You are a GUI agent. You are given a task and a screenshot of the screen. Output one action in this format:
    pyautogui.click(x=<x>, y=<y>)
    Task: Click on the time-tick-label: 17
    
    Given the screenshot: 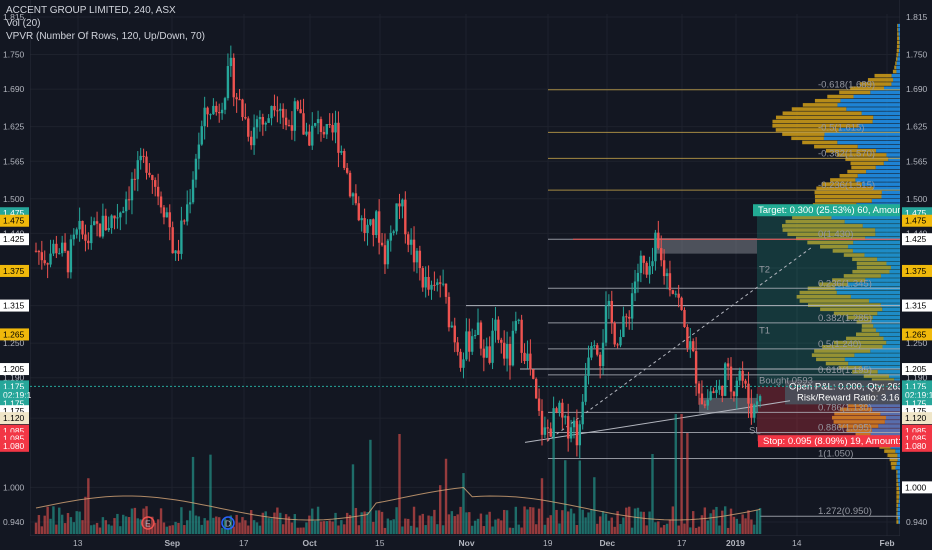 What is the action you would take?
    pyautogui.click(x=682, y=543)
    